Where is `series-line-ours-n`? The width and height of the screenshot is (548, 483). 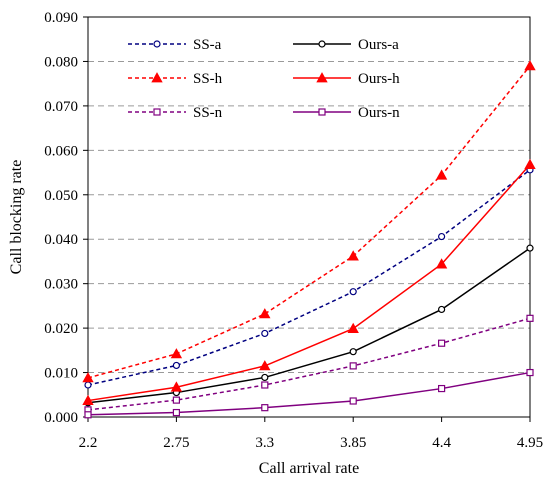
series-line-ours-n is located at coordinates (309, 393).